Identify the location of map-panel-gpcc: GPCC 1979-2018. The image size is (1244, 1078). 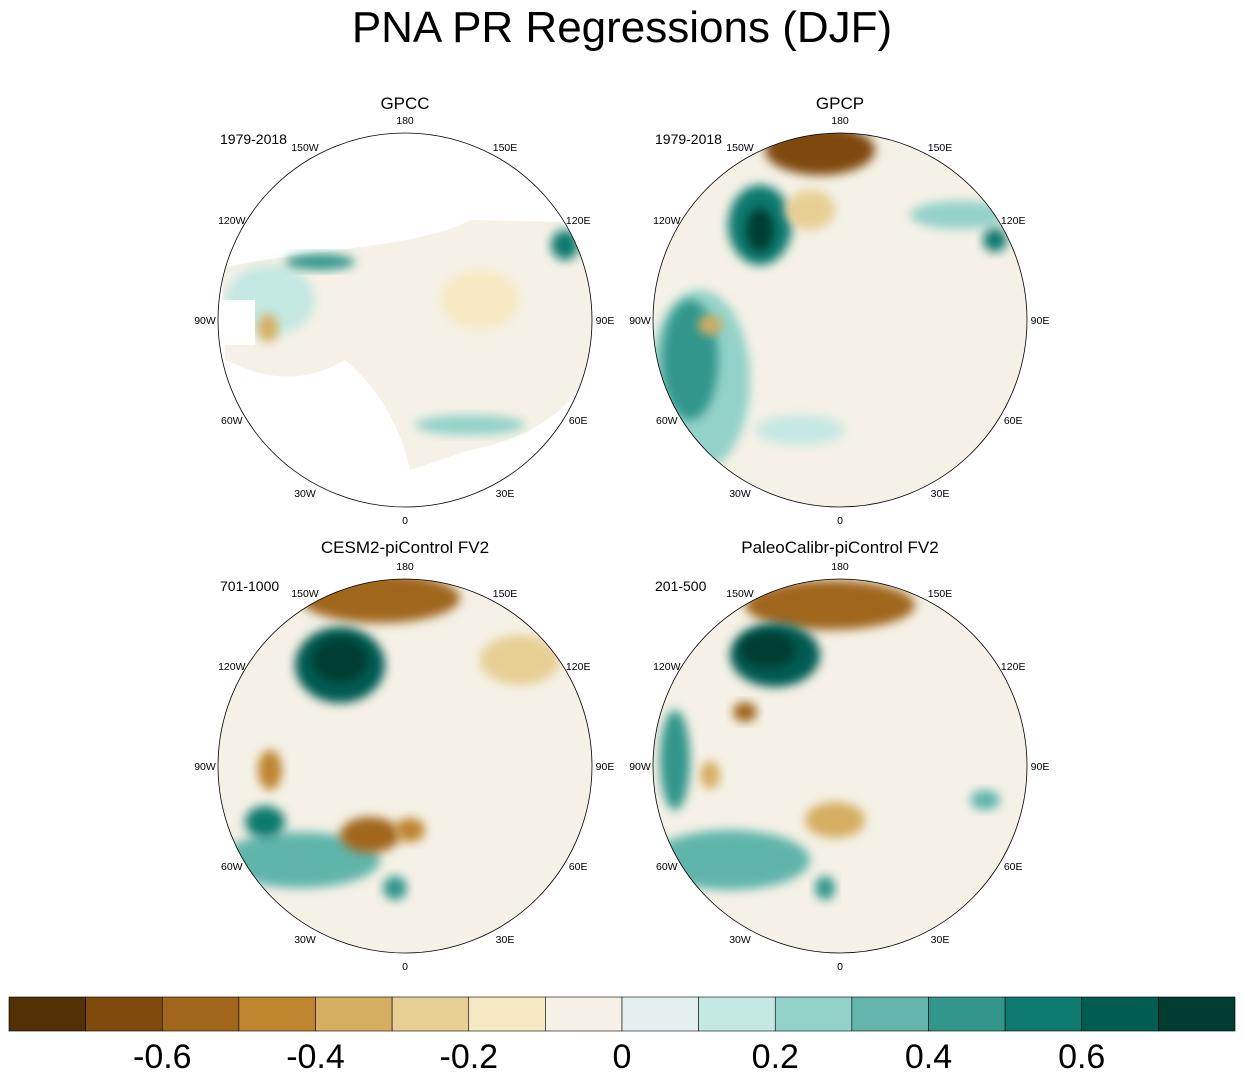
(405, 301).